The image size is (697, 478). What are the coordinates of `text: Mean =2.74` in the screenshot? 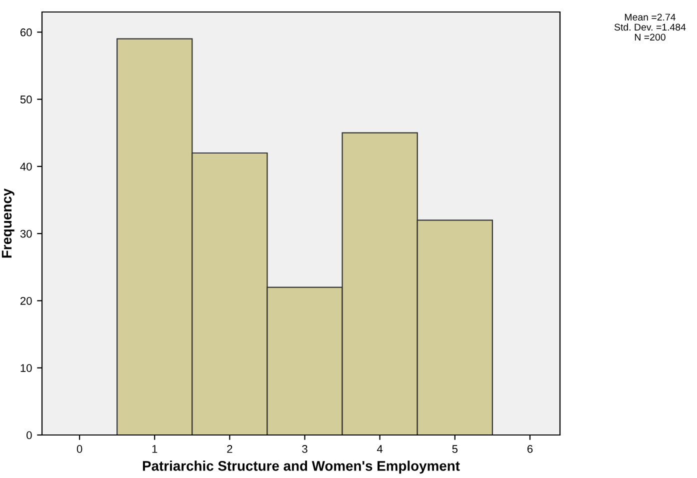 It's located at (650, 17).